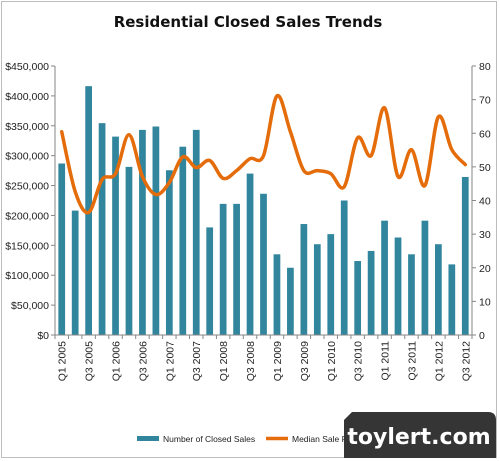  What do you see at coordinates (169, 252) in the screenshot?
I see `bar-closed-sales-q1-2007` at bounding box center [169, 252].